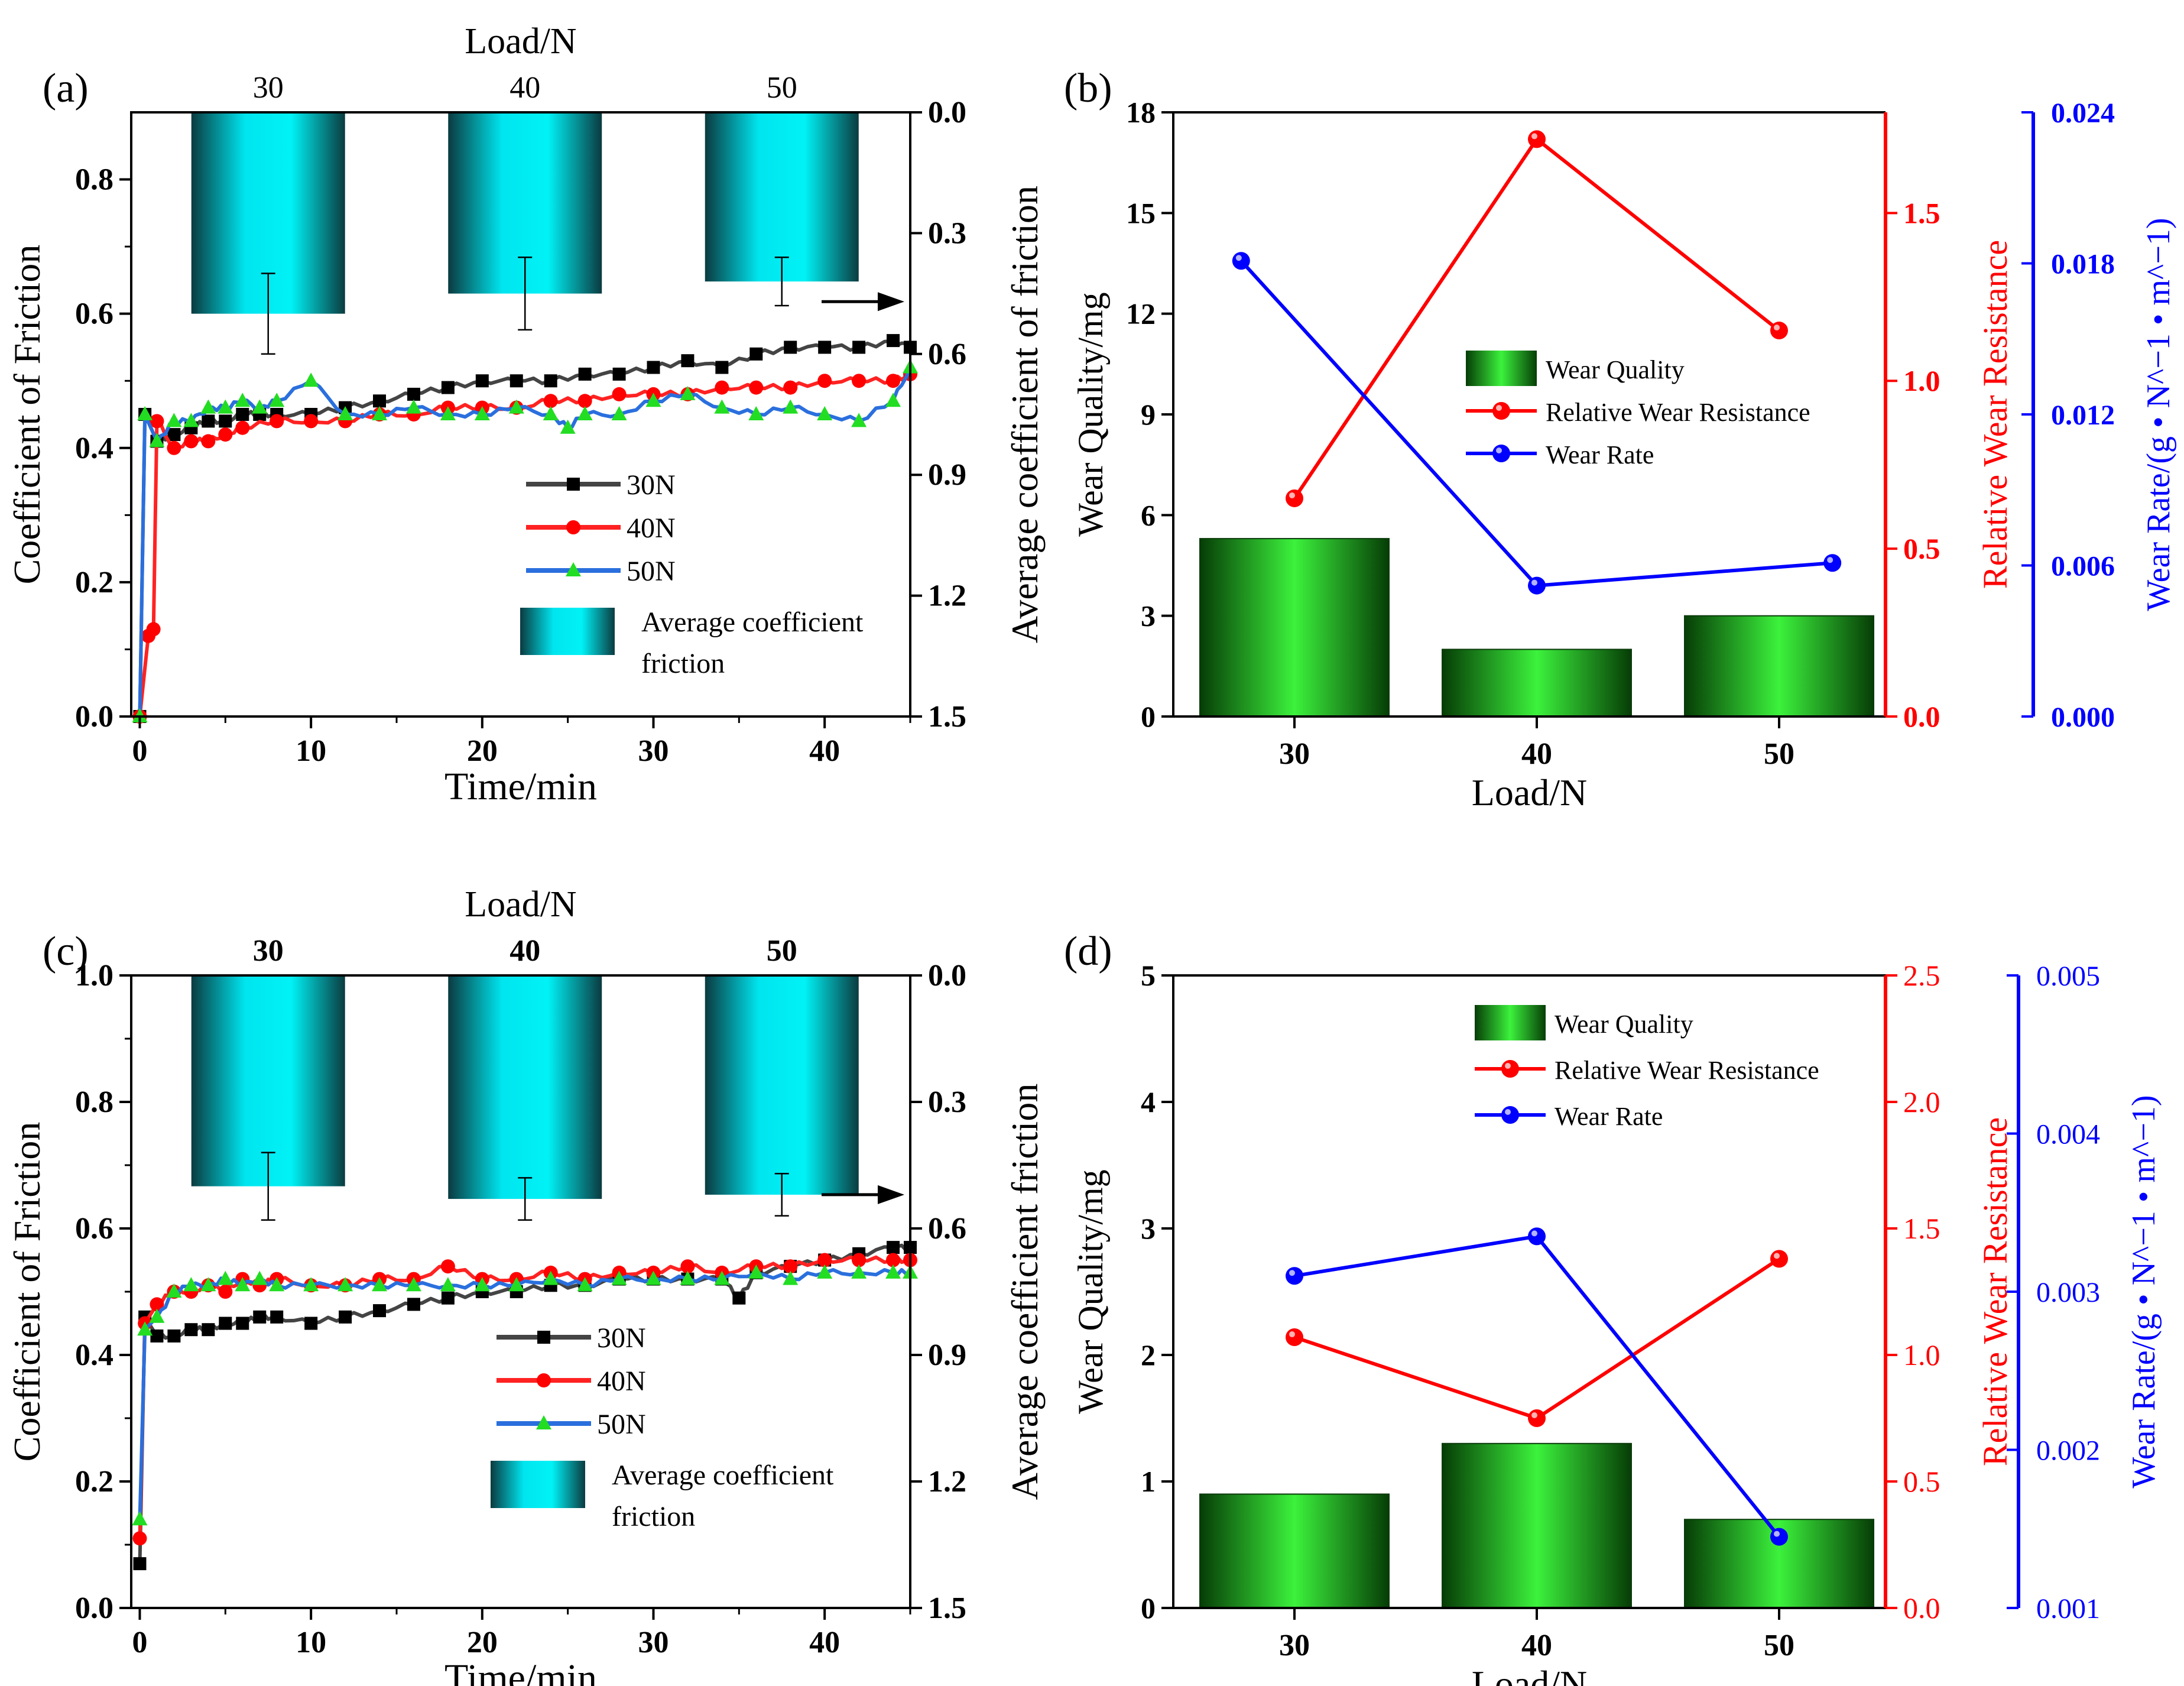 This screenshot has height=1686, width=2184. What do you see at coordinates (621, 1338) in the screenshot?
I see `legend-label-30N: 30N` at bounding box center [621, 1338].